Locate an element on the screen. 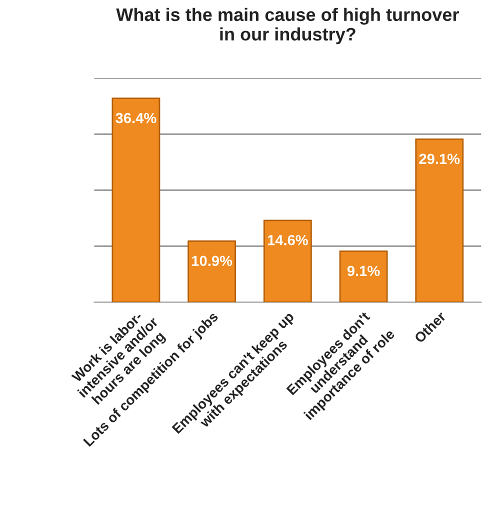 The width and height of the screenshot is (496, 521). chart-title: What is the main cause of high turnover in our industry? is located at coordinates (287, 26).